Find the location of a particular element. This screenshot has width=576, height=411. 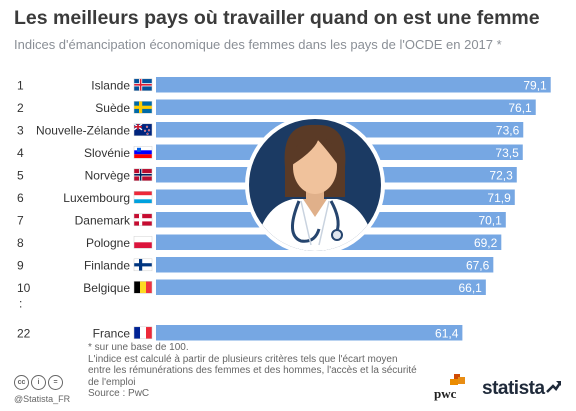

no-derivatives-icon: = is located at coordinates (55, 382).